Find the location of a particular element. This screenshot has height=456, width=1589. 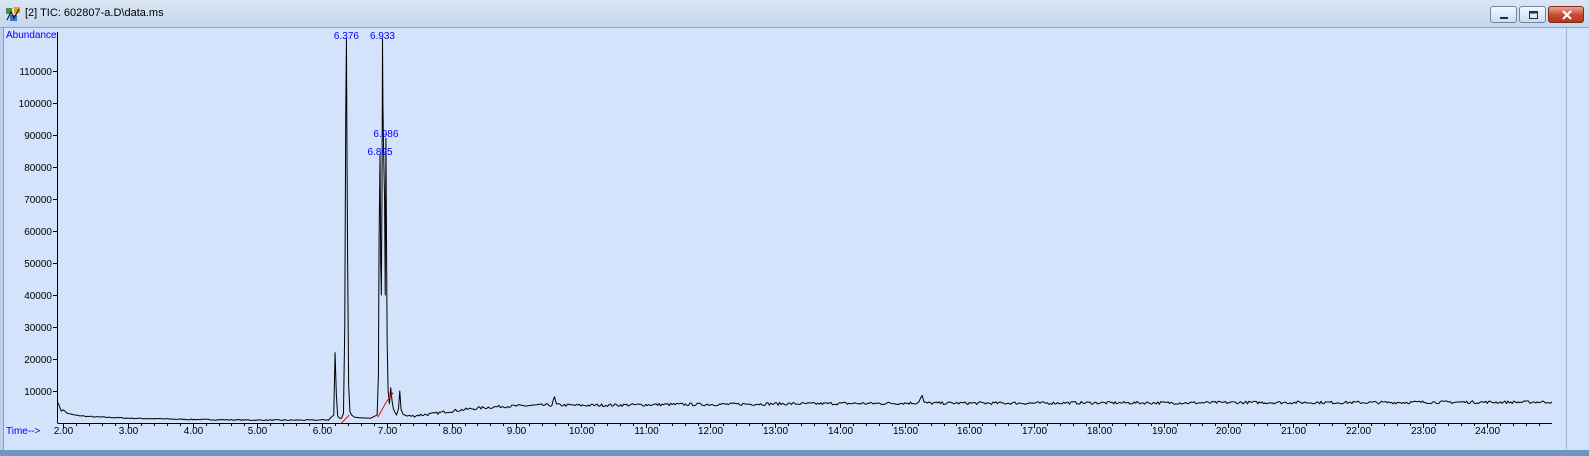

x-tick-label: 2.00 is located at coordinates (64, 431).